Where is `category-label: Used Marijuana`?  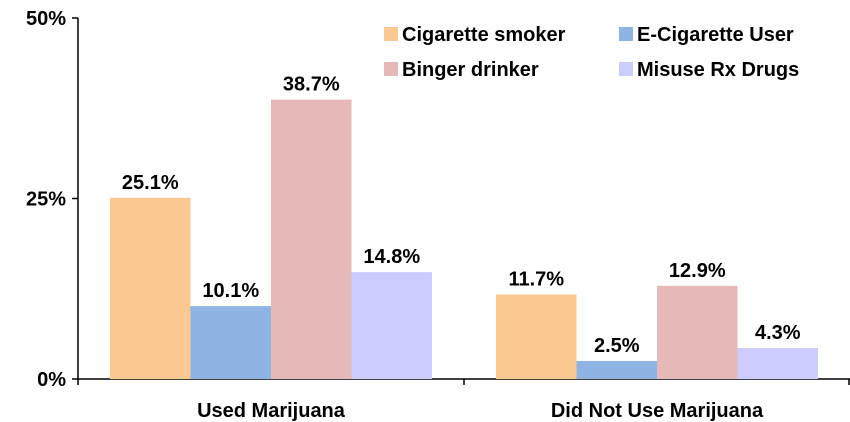 category-label: Used Marijuana is located at coordinates (271, 411).